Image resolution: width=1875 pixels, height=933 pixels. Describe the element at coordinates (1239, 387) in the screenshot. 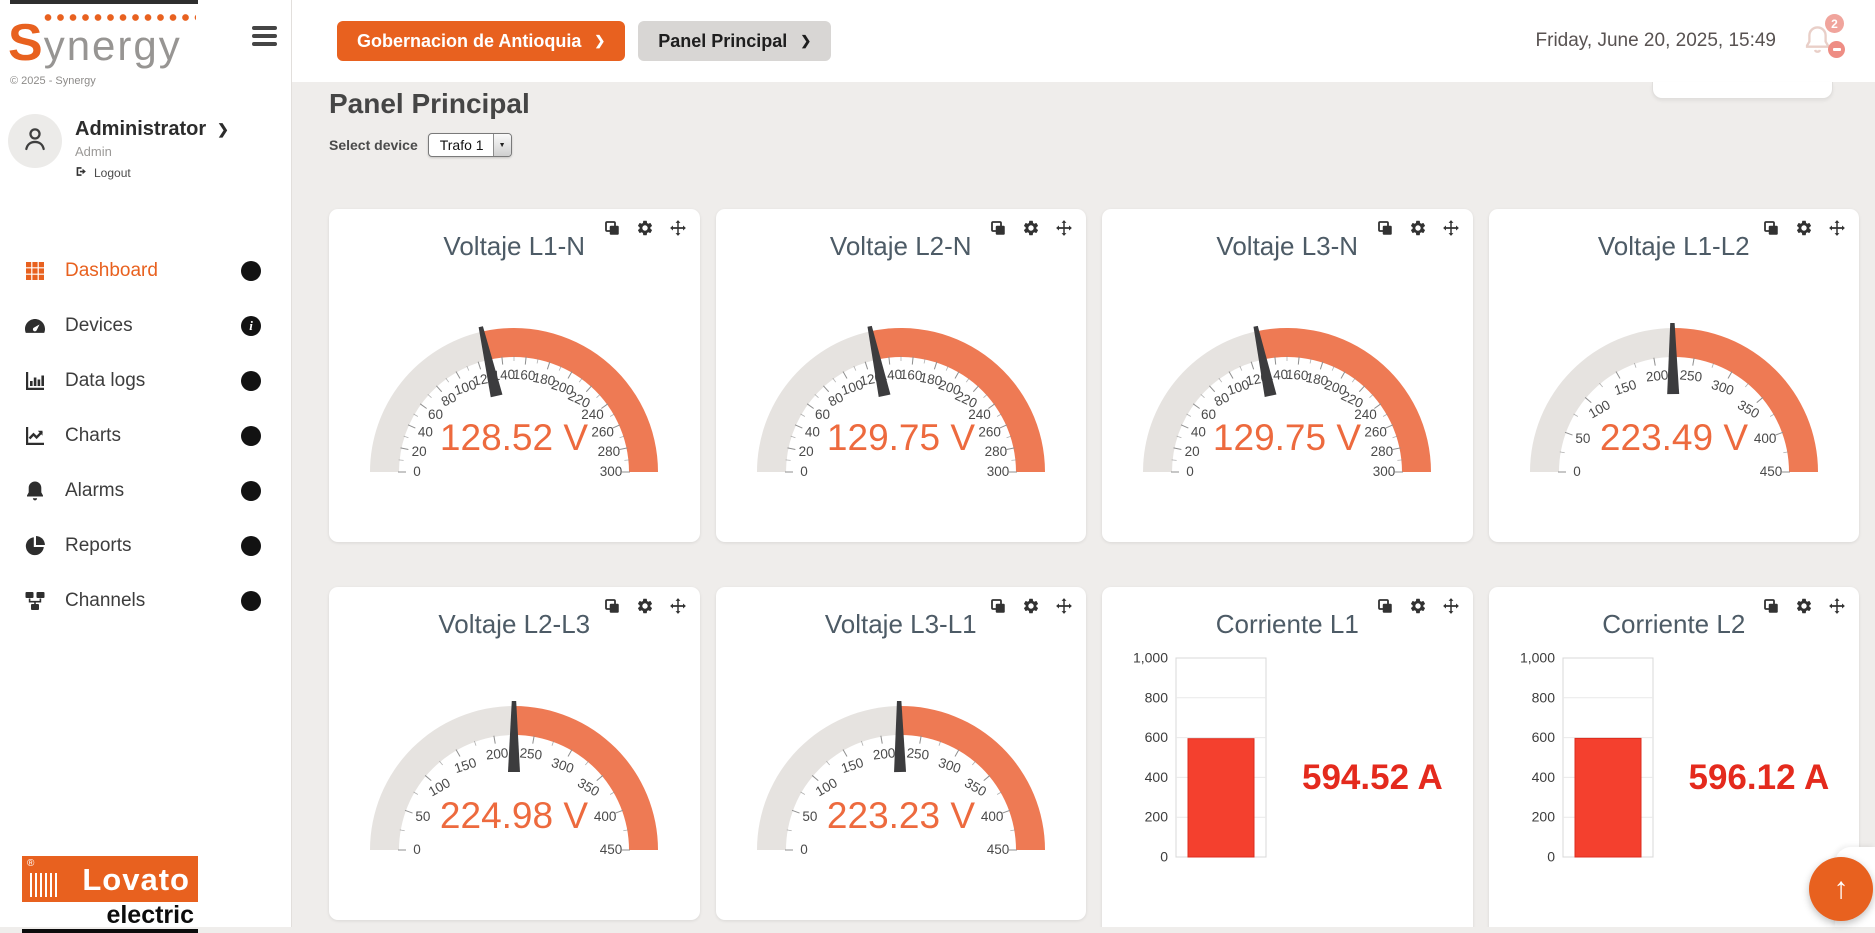

I see `svg-text: 100` at that location.